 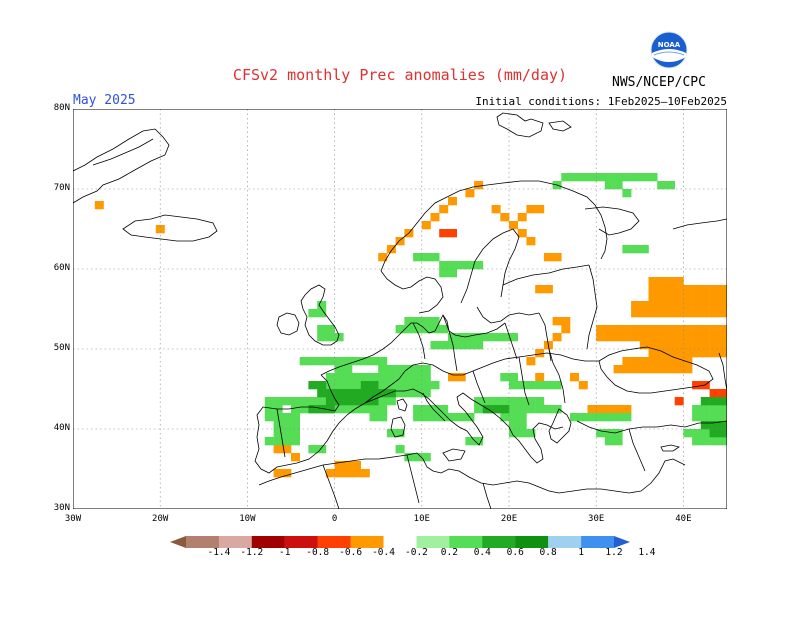 What do you see at coordinates (515, 552) in the screenshot?
I see `colorbar-tick-label: 0.6` at bounding box center [515, 552].